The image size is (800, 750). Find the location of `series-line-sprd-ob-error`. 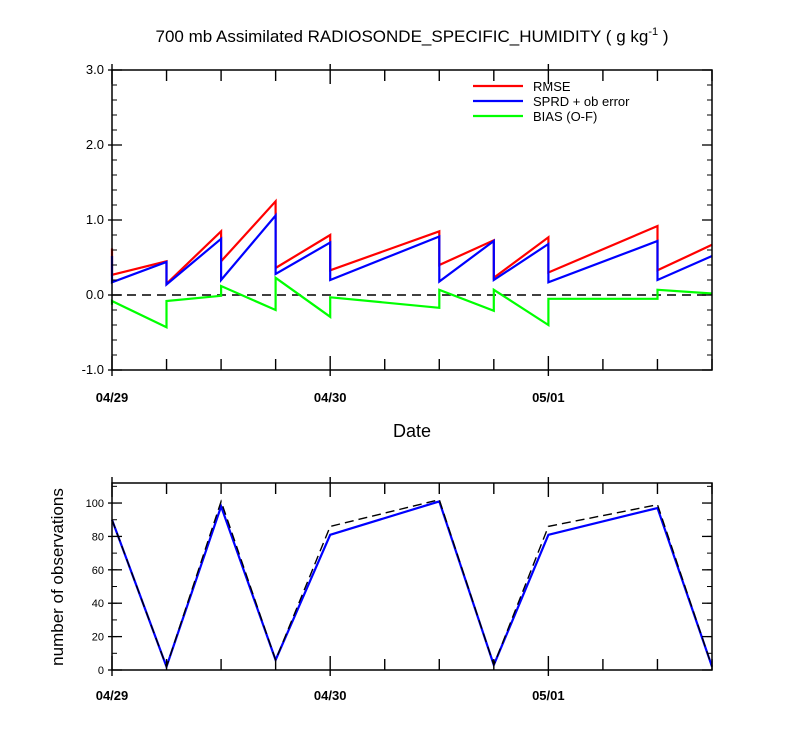

series-line-sprd-ob-error is located at coordinates (411, 249).